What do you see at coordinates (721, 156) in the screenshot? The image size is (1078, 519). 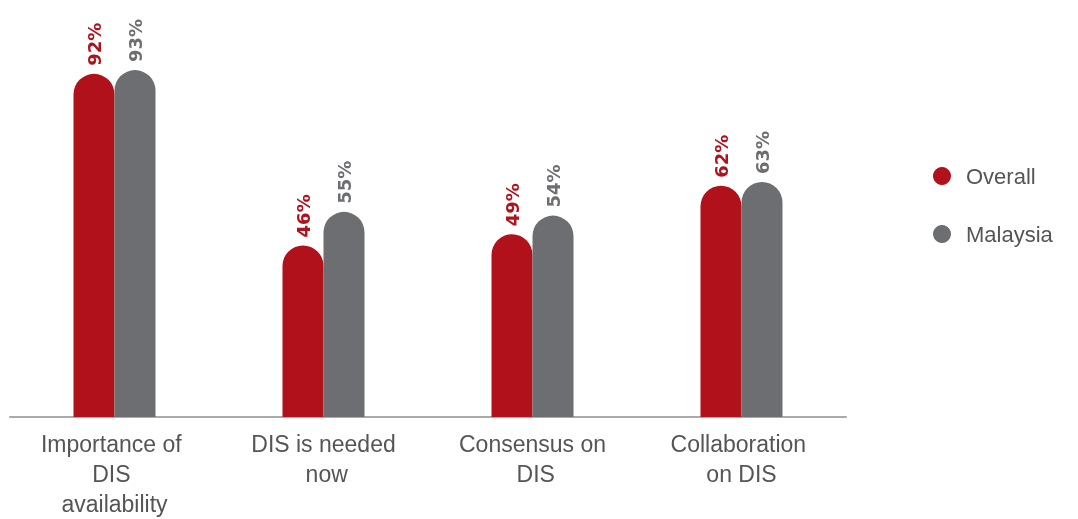 I see `data-label: 62%` at bounding box center [721, 156].